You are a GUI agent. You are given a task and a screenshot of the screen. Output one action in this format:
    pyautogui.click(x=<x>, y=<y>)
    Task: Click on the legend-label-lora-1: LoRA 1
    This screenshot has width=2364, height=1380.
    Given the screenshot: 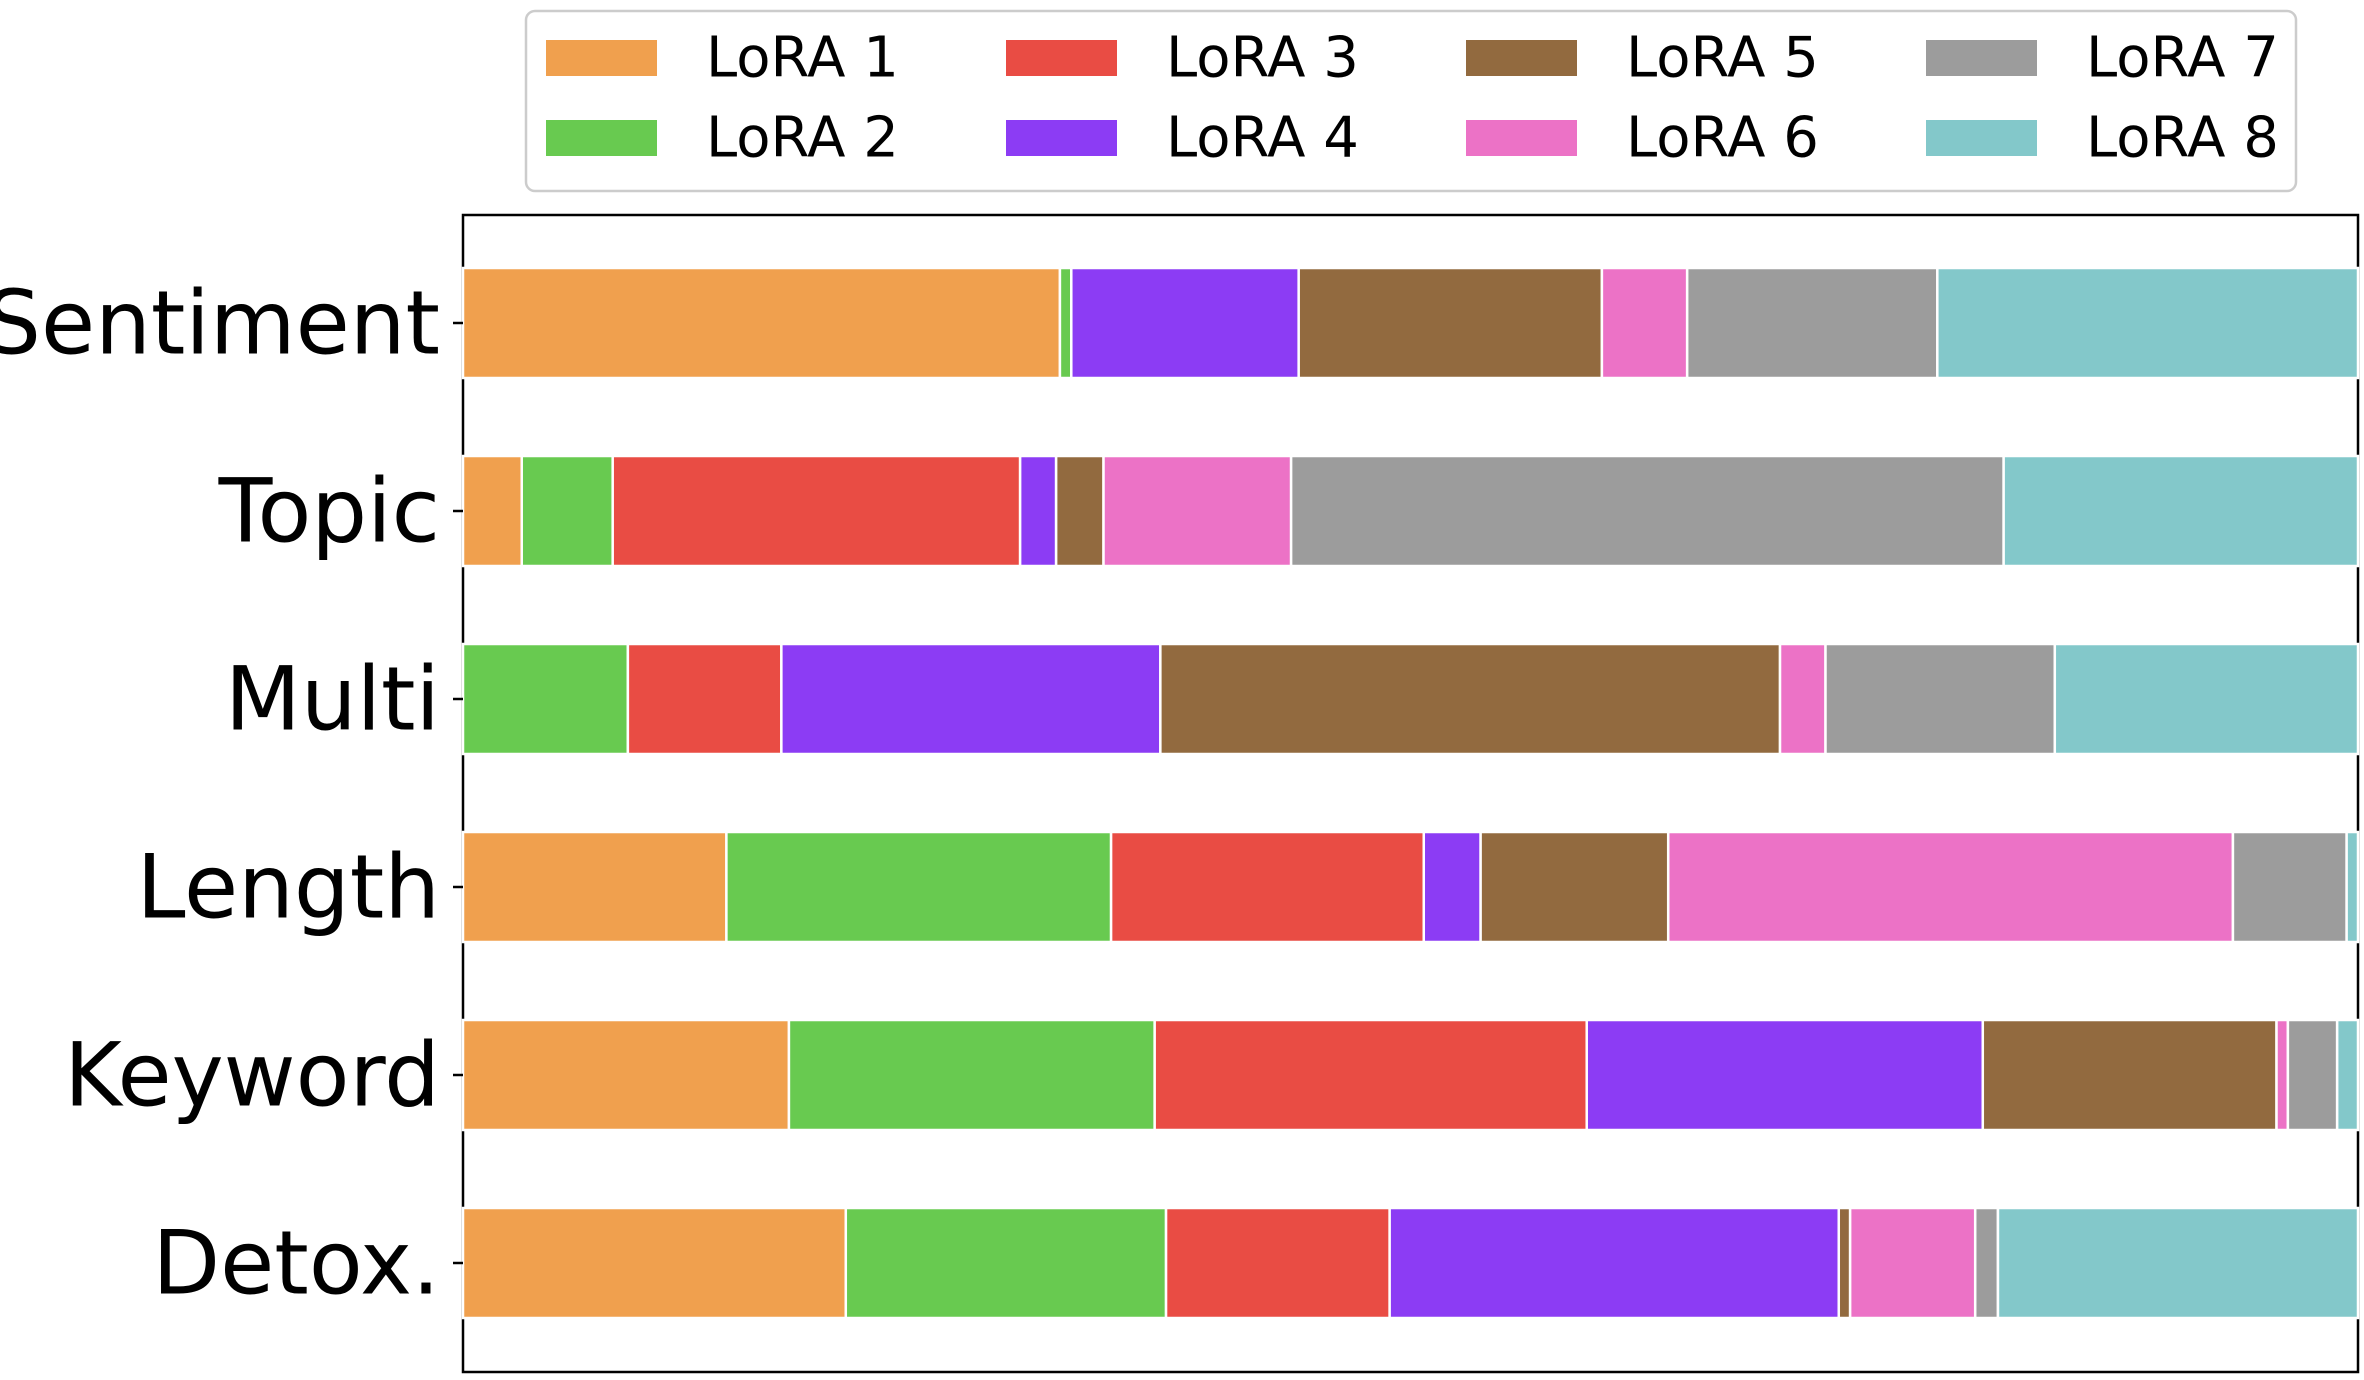 What is the action you would take?
    pyautogui.click(x=802, y=58)
    